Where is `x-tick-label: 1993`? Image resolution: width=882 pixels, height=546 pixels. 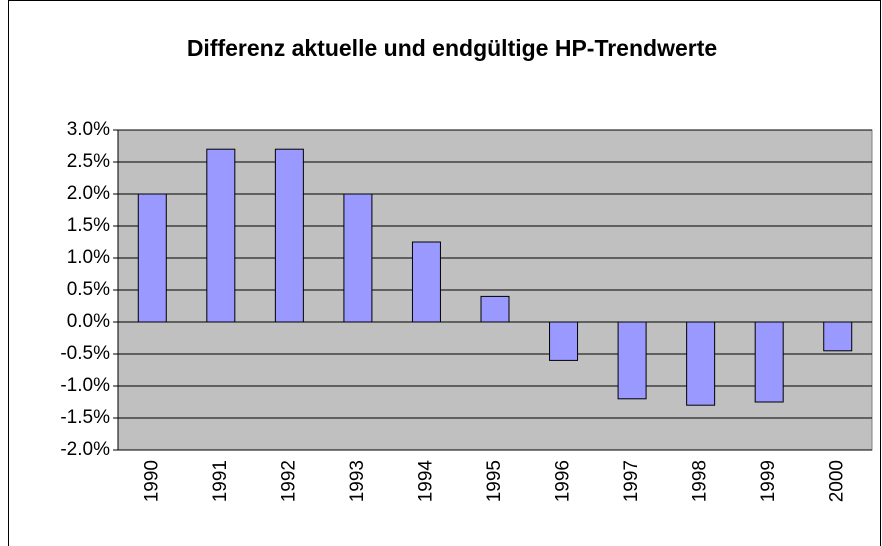
x-tick-label: 1993 is located at coordinates (357, 481).